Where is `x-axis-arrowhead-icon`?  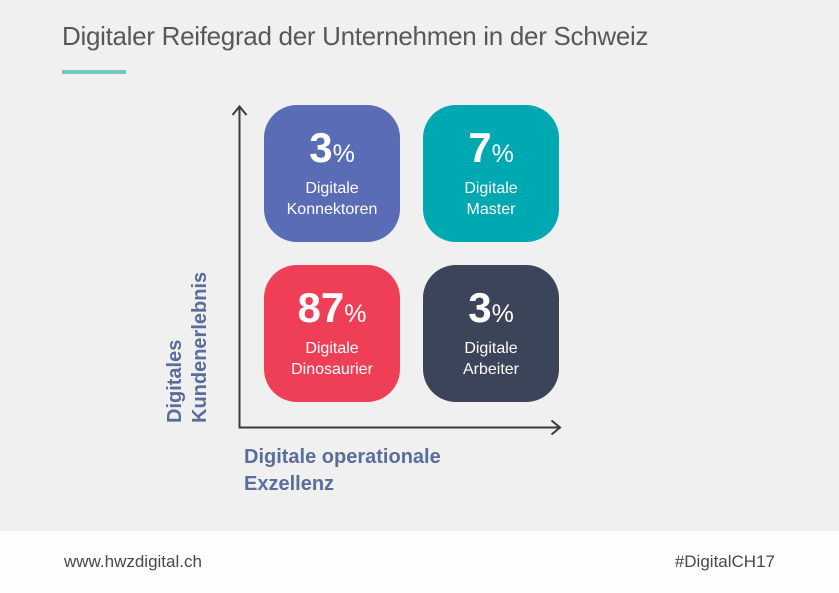 x-axis-arrowhead-icon is located at coordinates (556, 427).